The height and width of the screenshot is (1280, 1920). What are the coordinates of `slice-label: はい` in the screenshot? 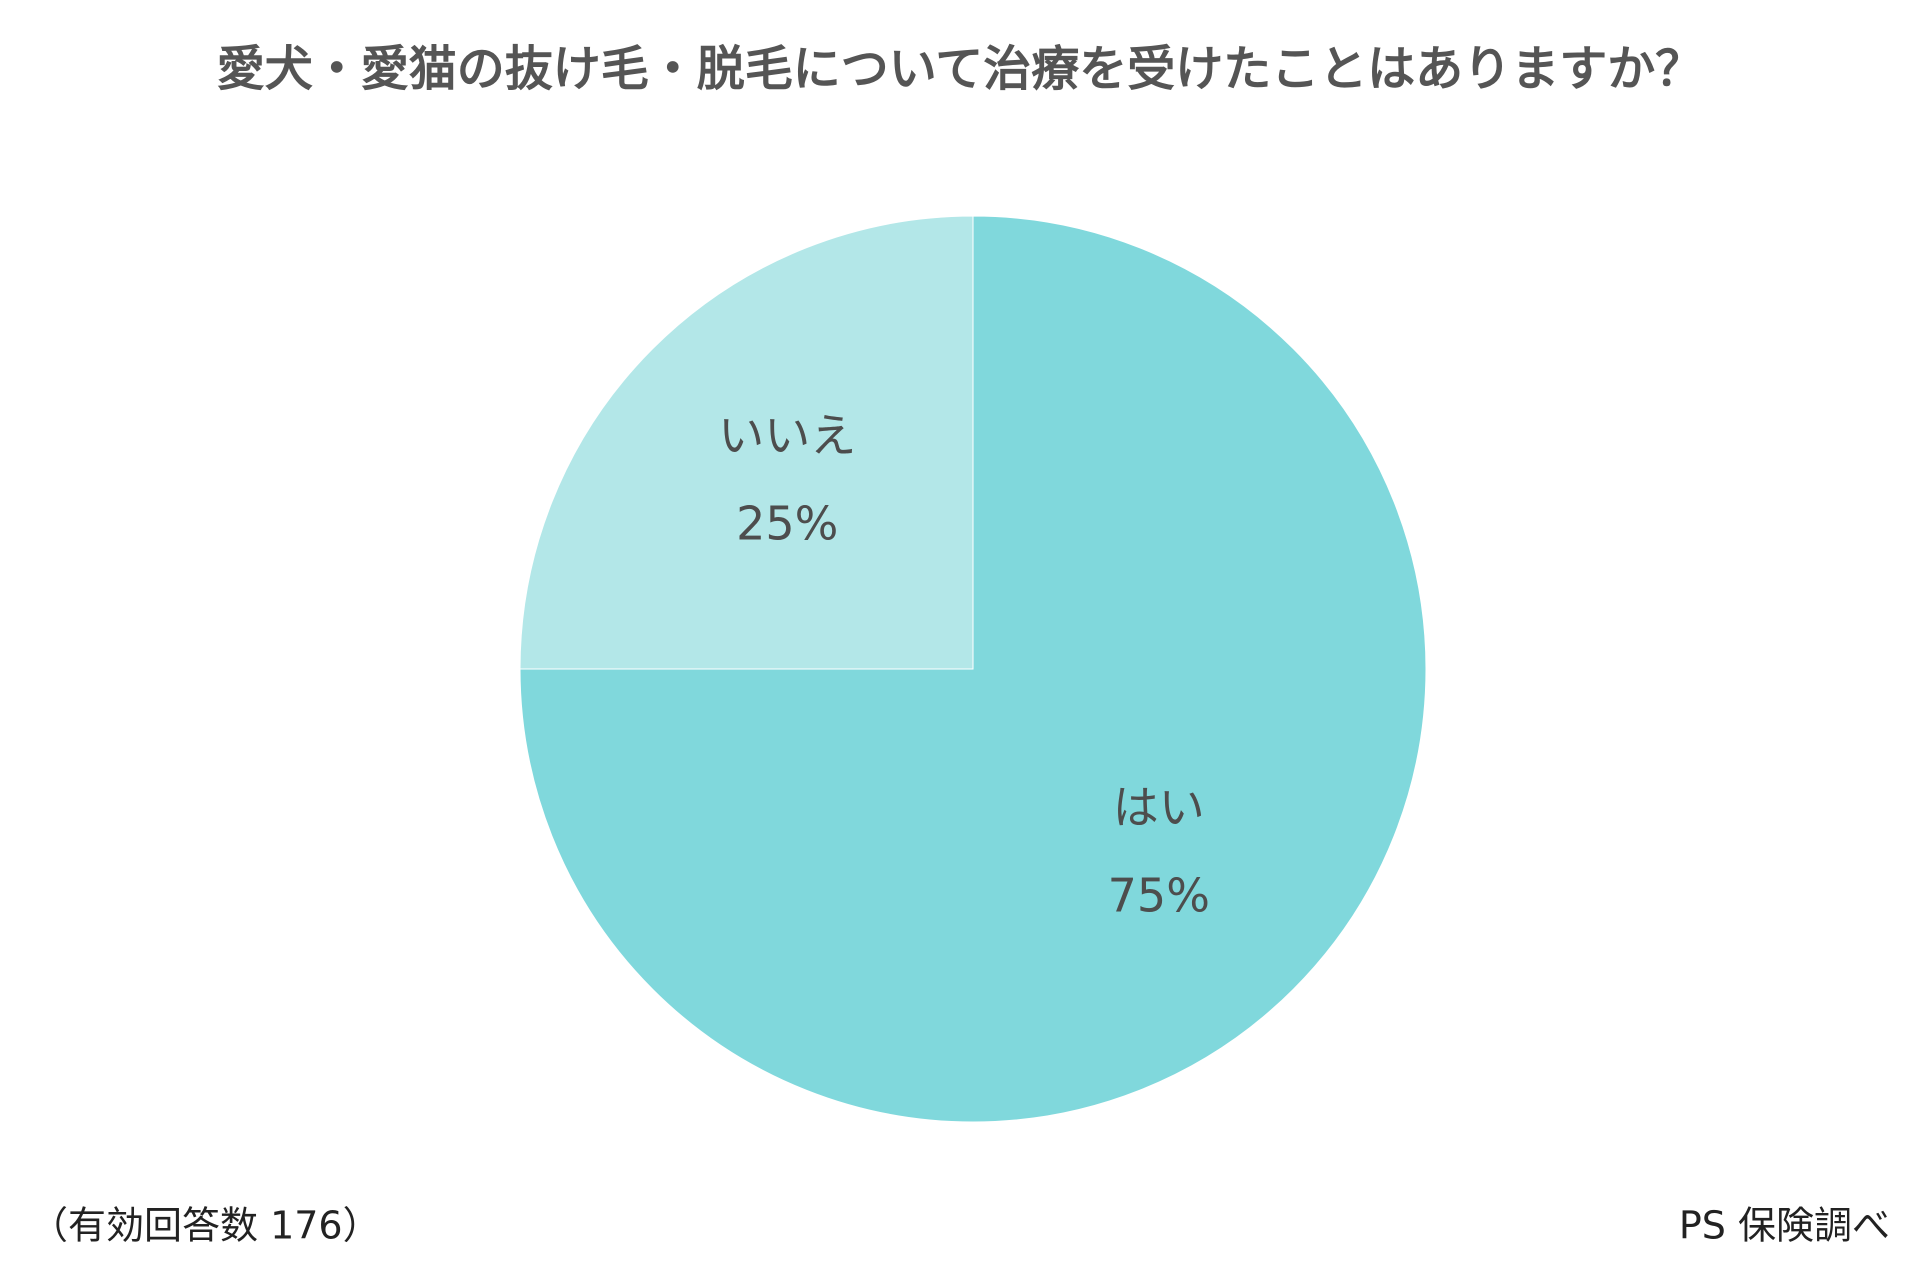 It's located at (1159, 807).